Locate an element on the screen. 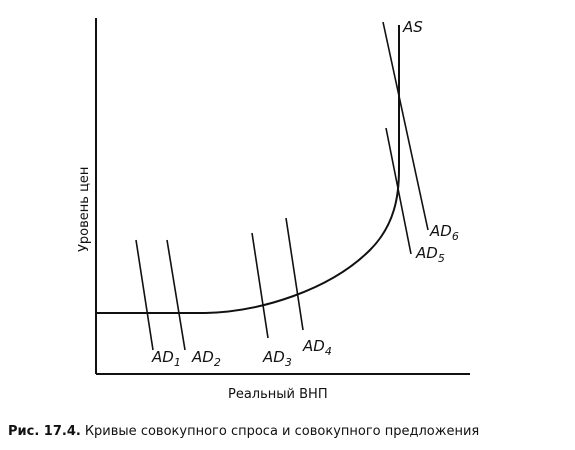 The width and height of the screenshot is (575, 450). ad4-label: AD4 is located at coordinates (317, 347).